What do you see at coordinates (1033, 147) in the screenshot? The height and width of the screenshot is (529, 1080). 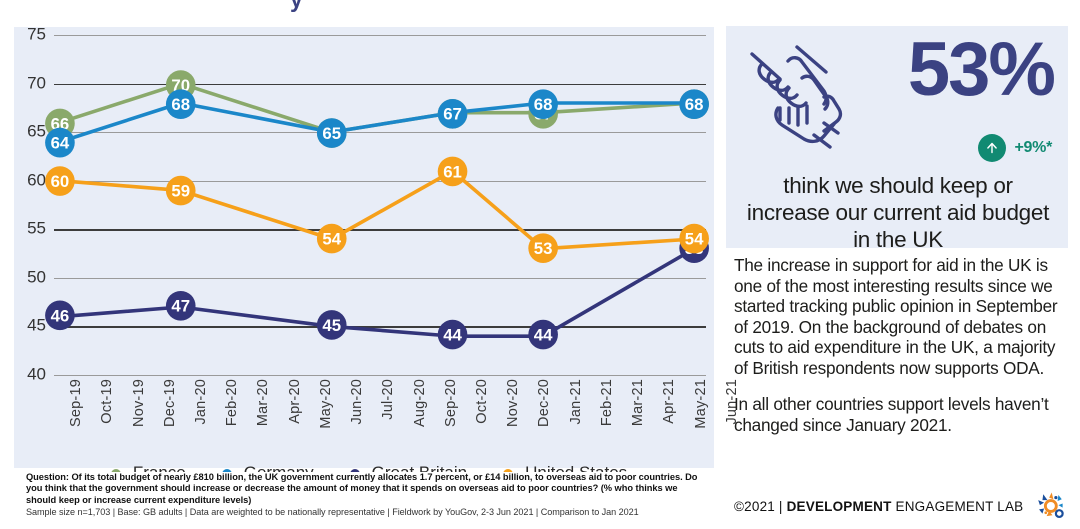 I see `stat-delta-text: +9%*` at bounding box center [1033, 147].